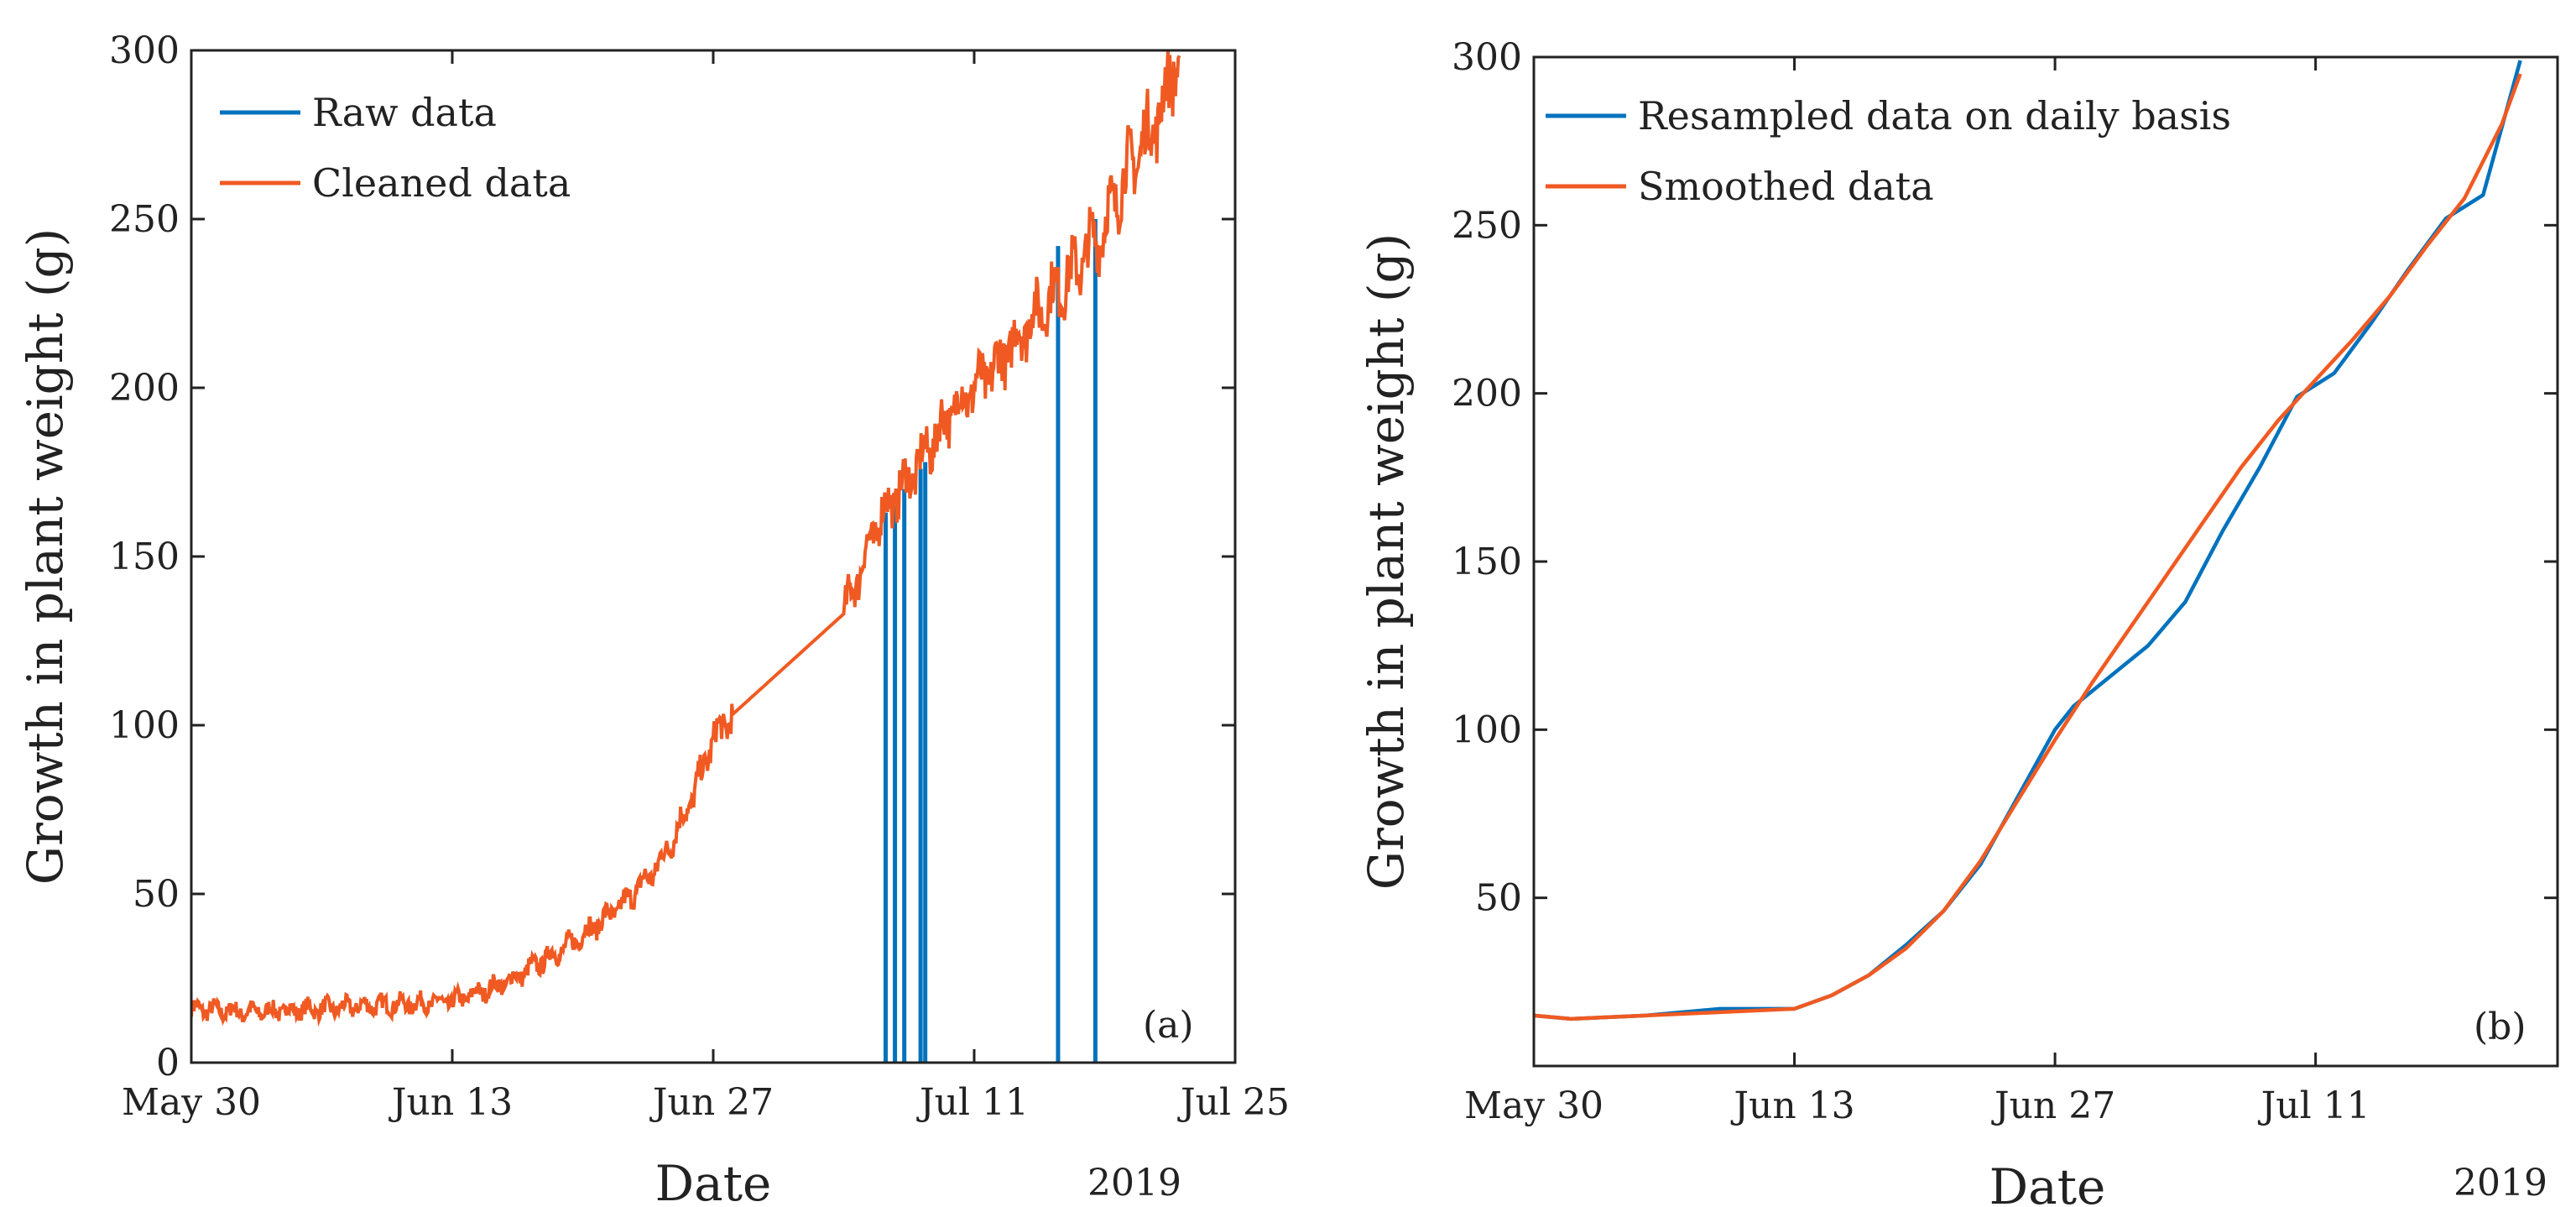 The width and height of the screenshot is (2576, 1207). Describe the element at coordinates (441, 183) in the screenshot. I see `legend-label-cleaned: Cleaned data` at that location.